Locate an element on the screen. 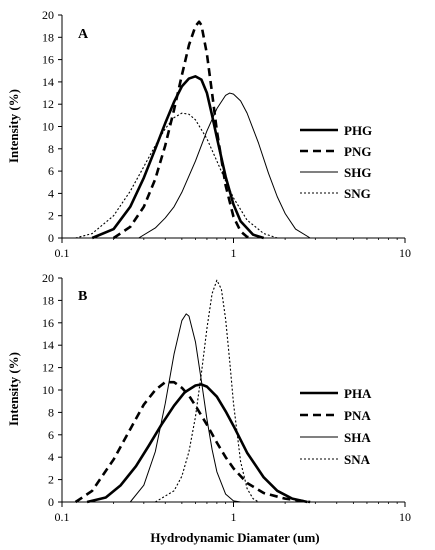  legend-label-phg: PHG is located at coordinates (358, 130).